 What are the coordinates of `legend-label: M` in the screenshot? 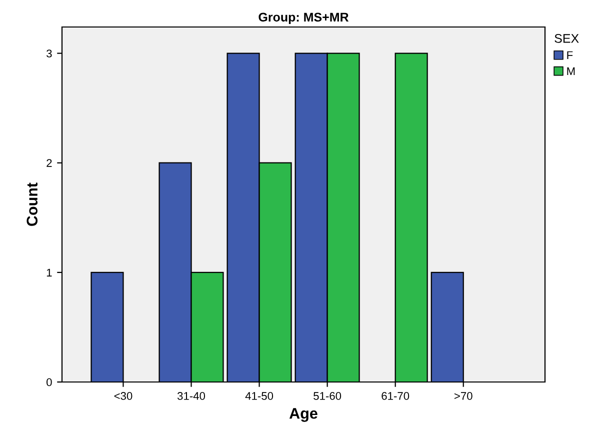 It's located at (571, 71).